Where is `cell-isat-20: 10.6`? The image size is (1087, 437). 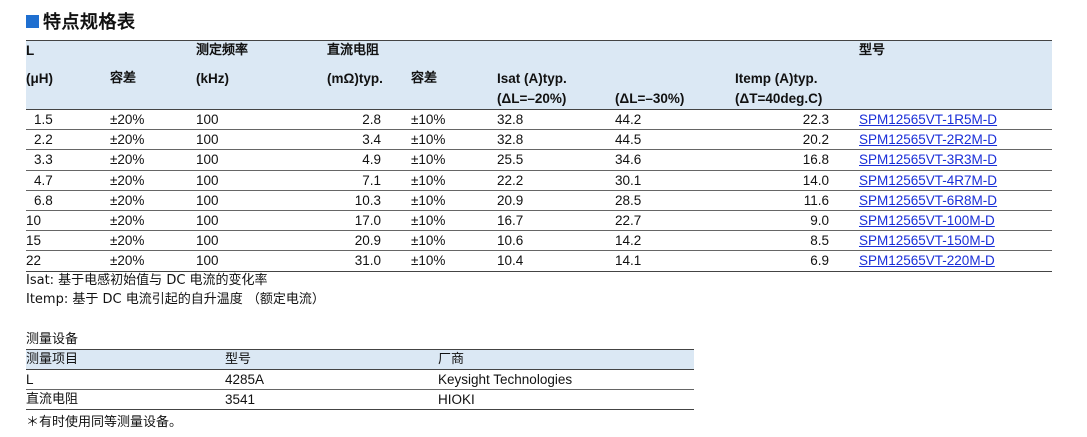
cell-isat-20: 10.6 is located at coordinates (556, 241).